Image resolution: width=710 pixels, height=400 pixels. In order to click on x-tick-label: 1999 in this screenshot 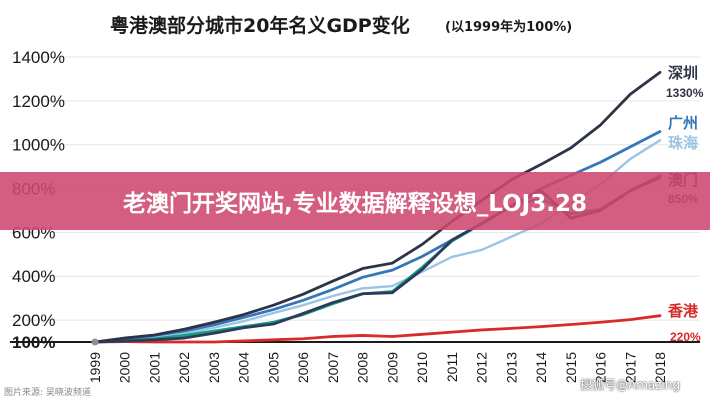, I will do `click(95, 367)`.